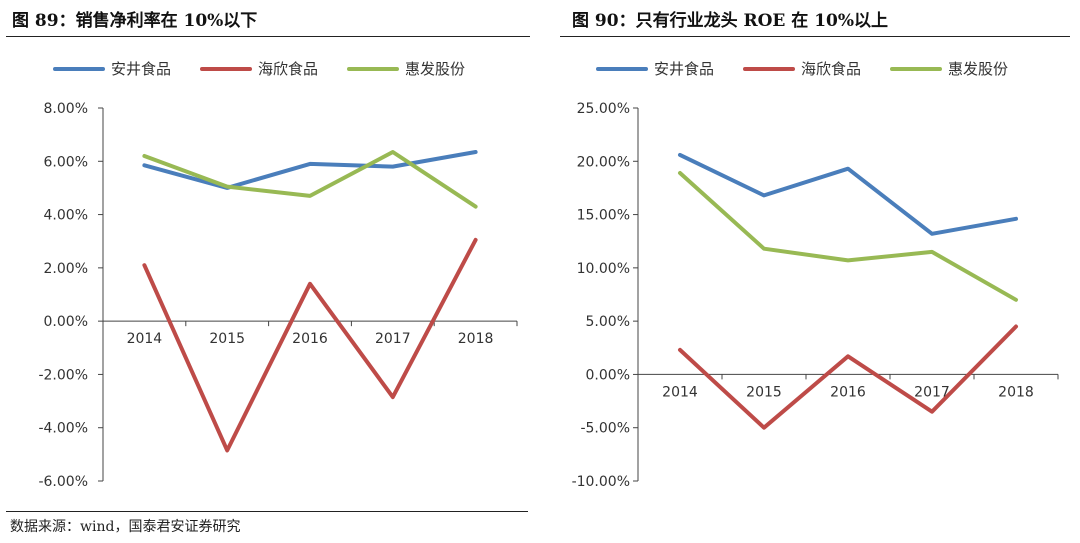 This screenshot has height=543, width=1080. Describe the element at coordinates (66, 162) in the screenshot. I see `y-tick-label: 6.00%` at that location.